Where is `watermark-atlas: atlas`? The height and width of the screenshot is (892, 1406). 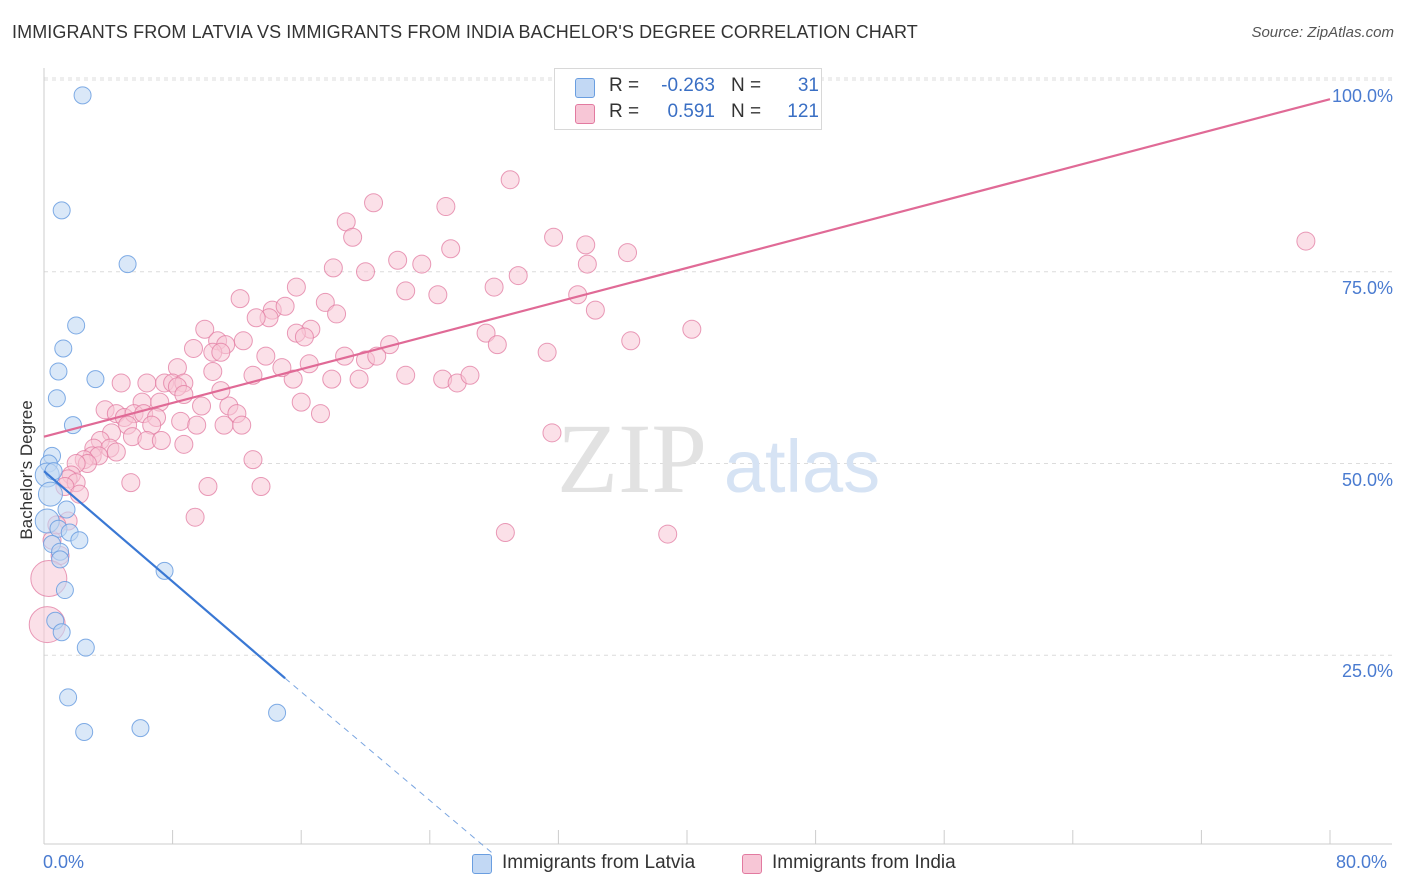
watermark-atlas: atlas is located at coordinates (802, 466).